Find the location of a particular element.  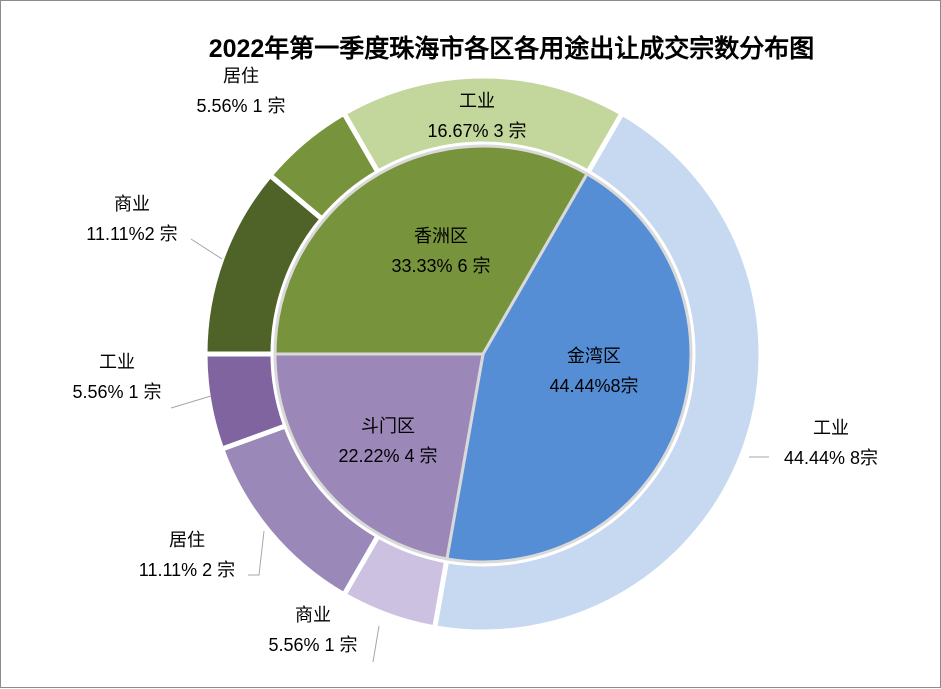

outer-label-2-value: 11.11% 2 宗 is located at coordinates (187, 570).